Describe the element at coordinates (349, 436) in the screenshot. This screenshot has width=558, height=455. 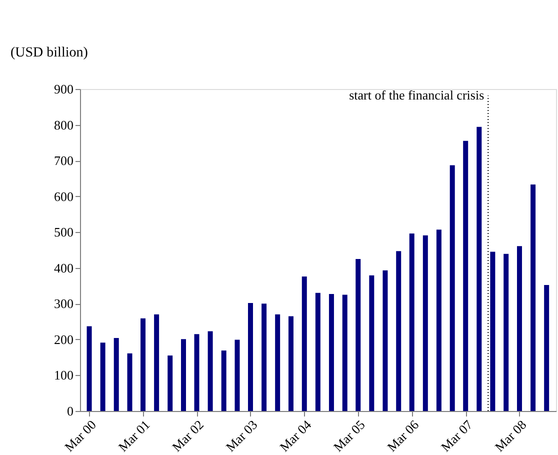
I see `x-tick-label: Mar 05` at that location.